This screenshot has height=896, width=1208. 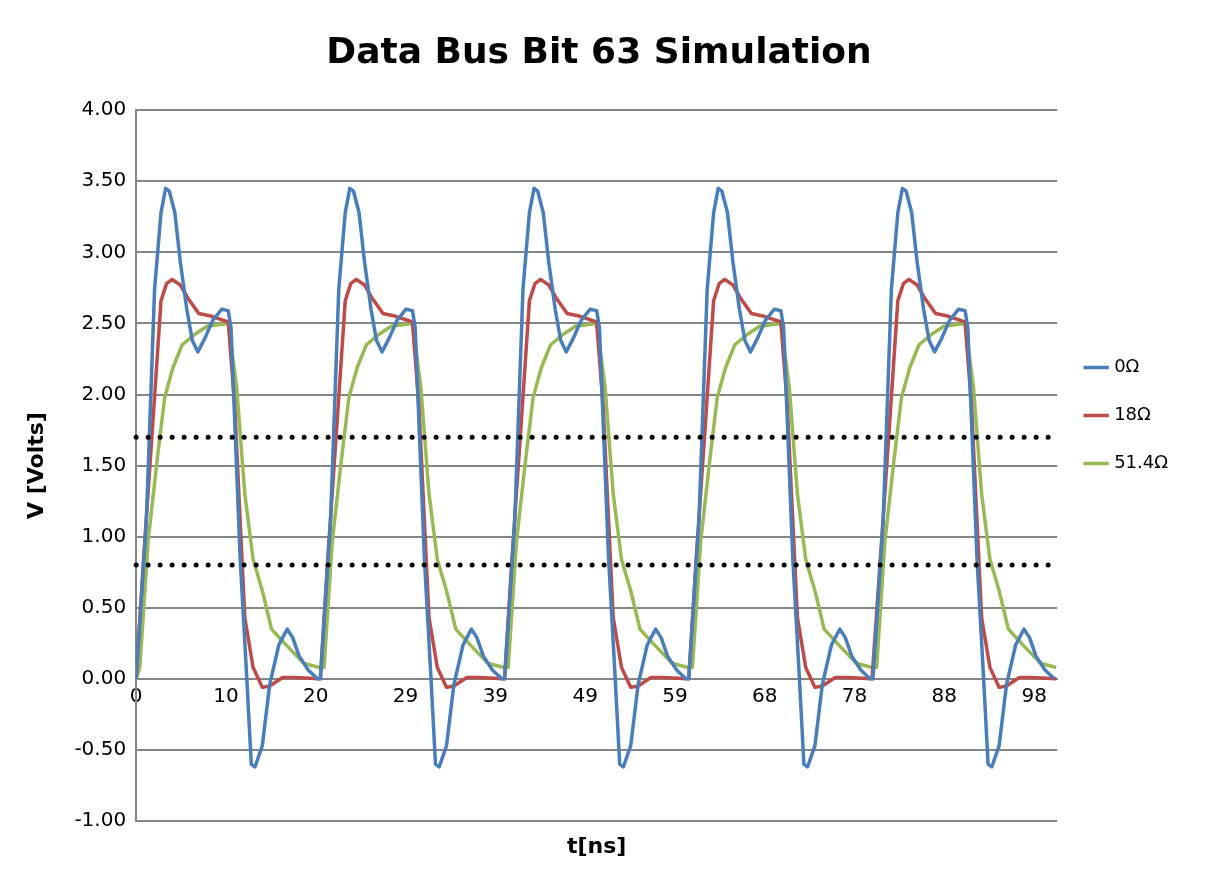 I want to click on y-tick-label: 3.00, so click(x=104, y=250).